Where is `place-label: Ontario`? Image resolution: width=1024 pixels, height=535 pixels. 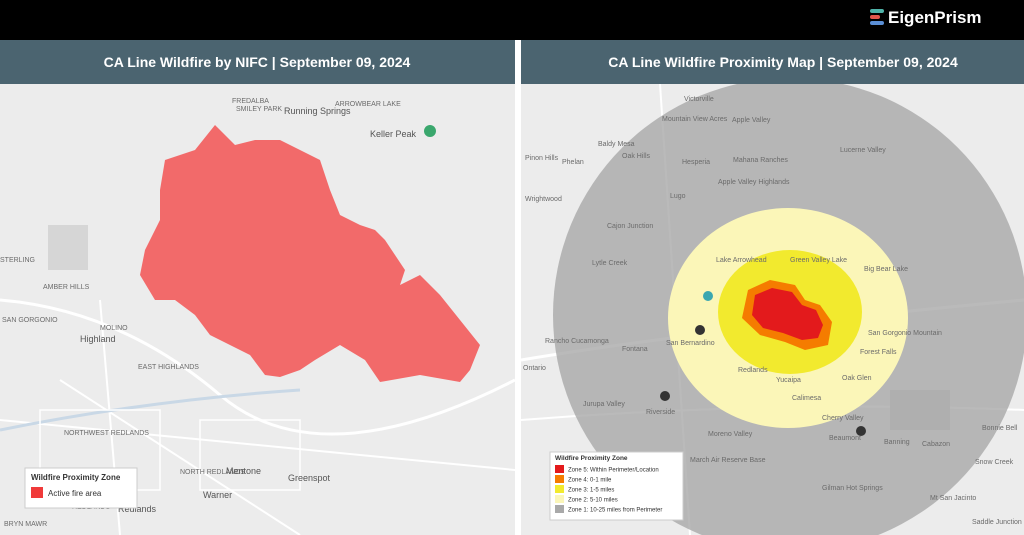
place-label: Ontario is located at coordinates (534, 368).